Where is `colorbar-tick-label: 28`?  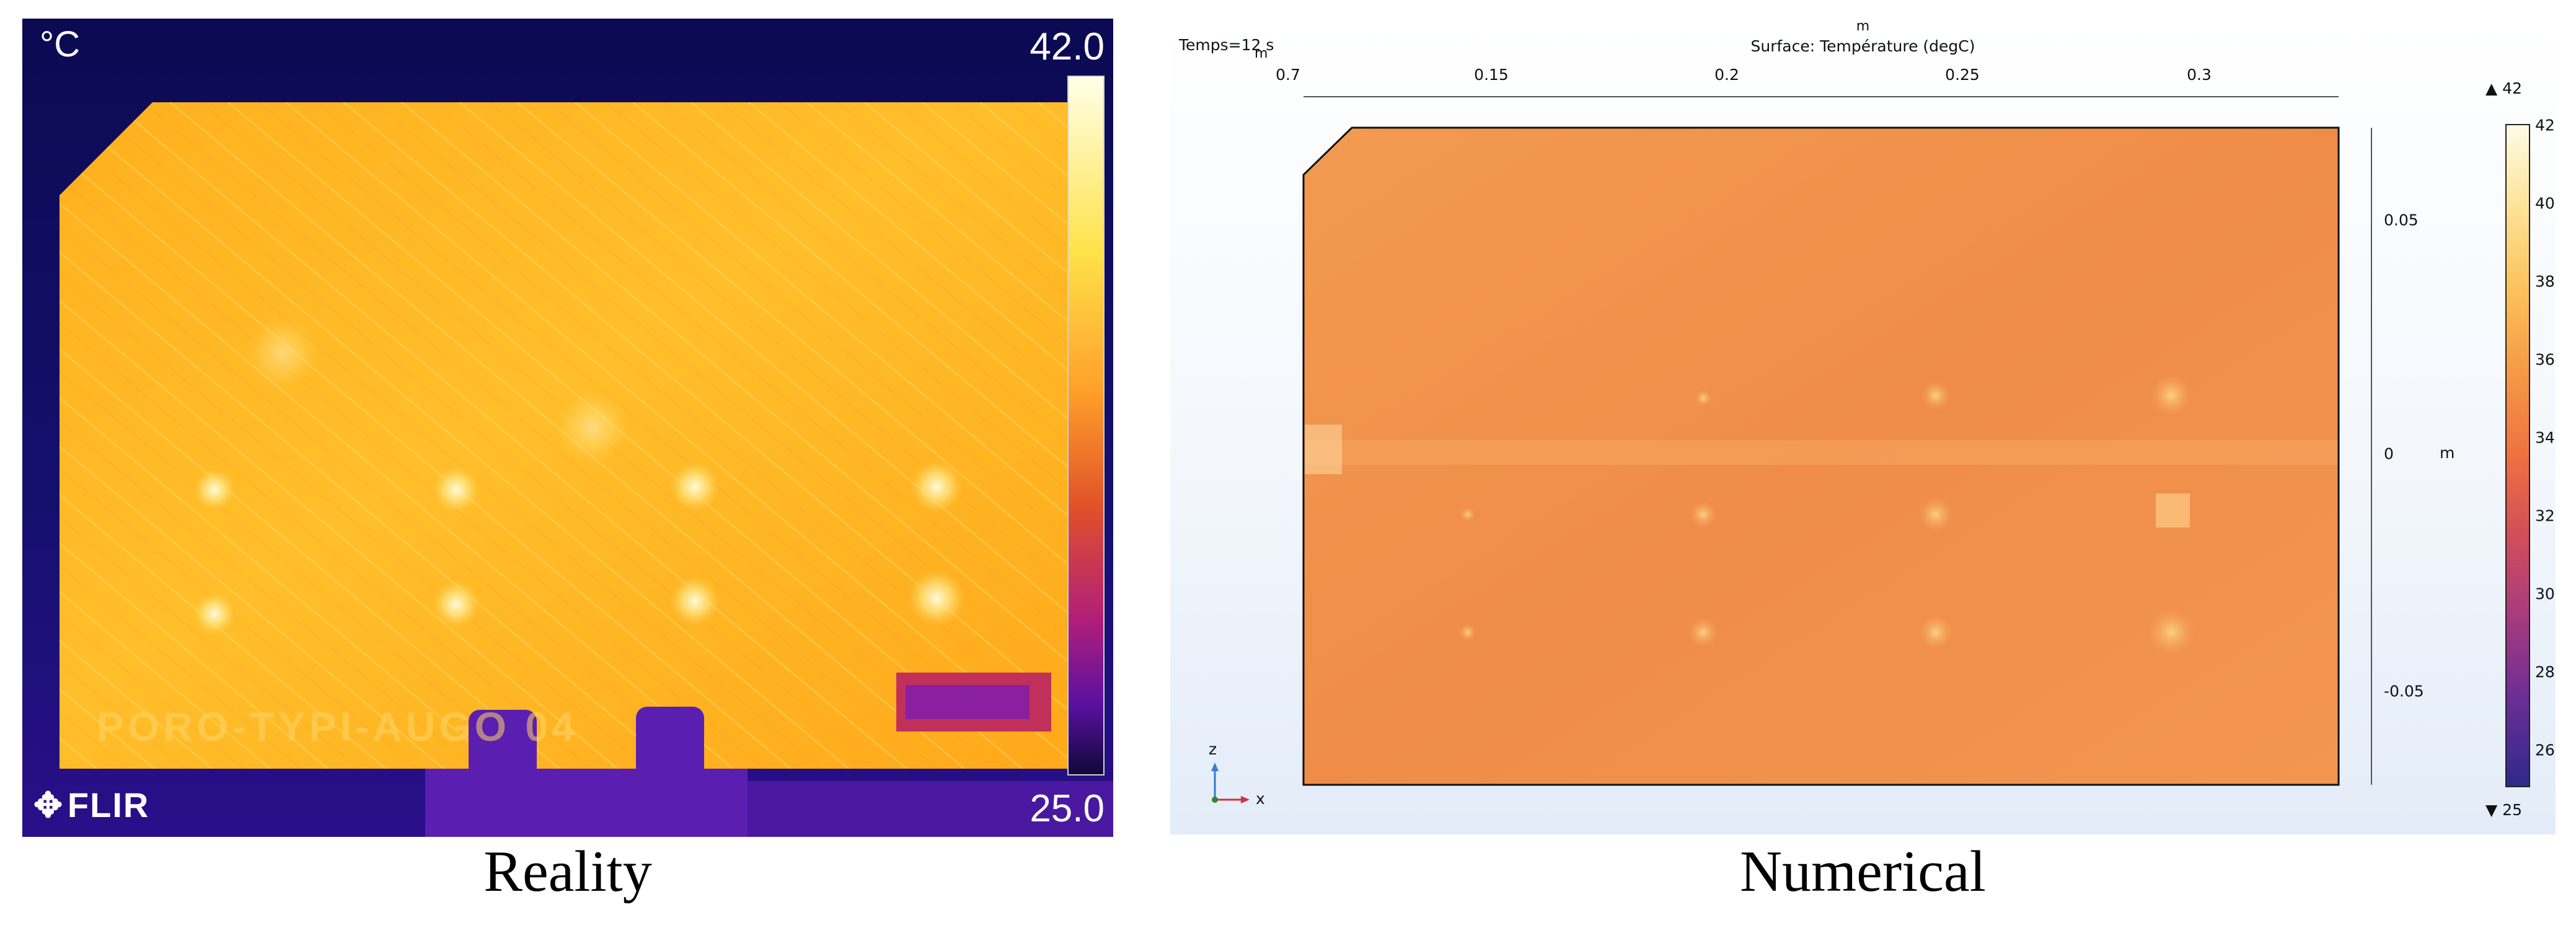
colorbar-tick-label: 28 is located at coordinates (2545, 672).